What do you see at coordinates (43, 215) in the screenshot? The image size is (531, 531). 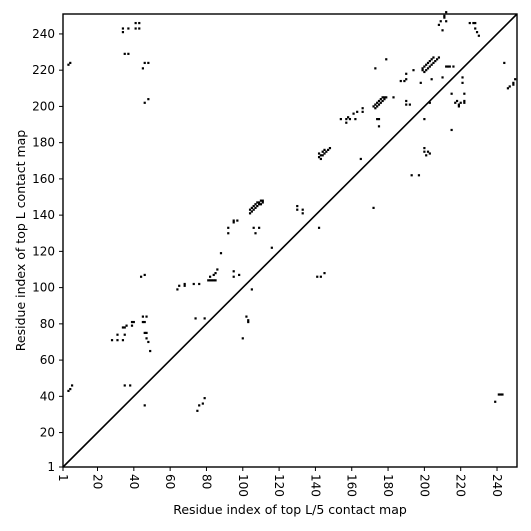 I see `y-tick-label: 140` at bounding box center [43, 215].